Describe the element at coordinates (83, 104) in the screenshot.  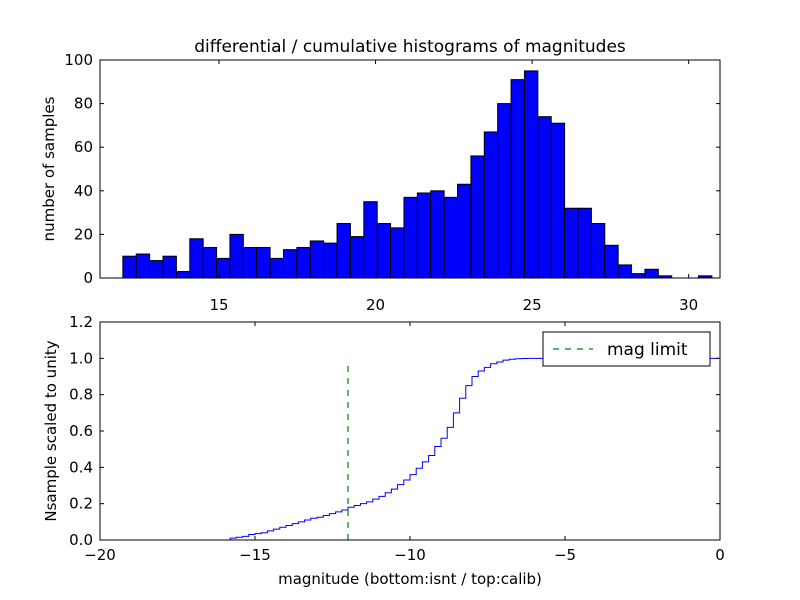
I see `histogram-y-tick-label: 80` at that location.